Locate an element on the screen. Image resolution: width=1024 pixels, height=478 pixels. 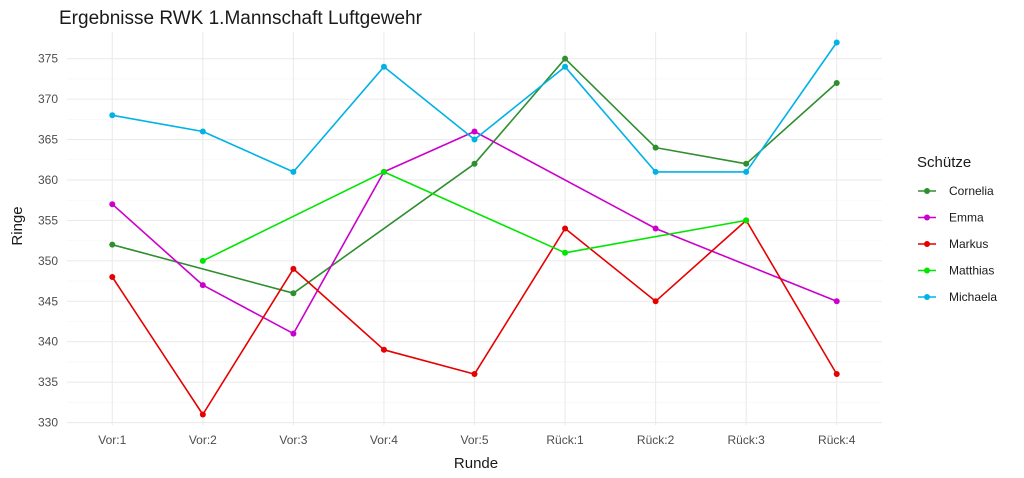
y-tick-label: 345 is located at coordinates (48, 301).